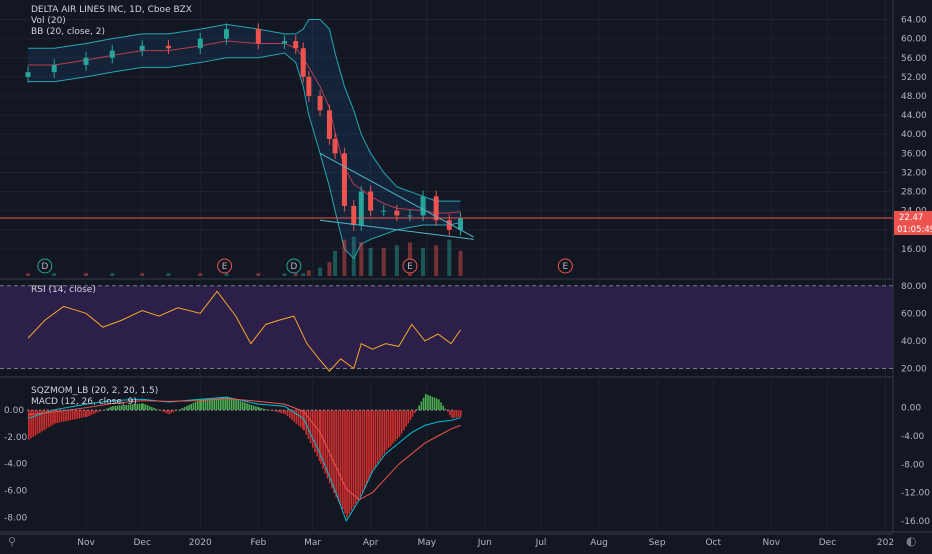  What do you see at coordinates (914, 154) in the screenshot?
I see `price-tick-label: 36.00` at bounding box center [914, 154].